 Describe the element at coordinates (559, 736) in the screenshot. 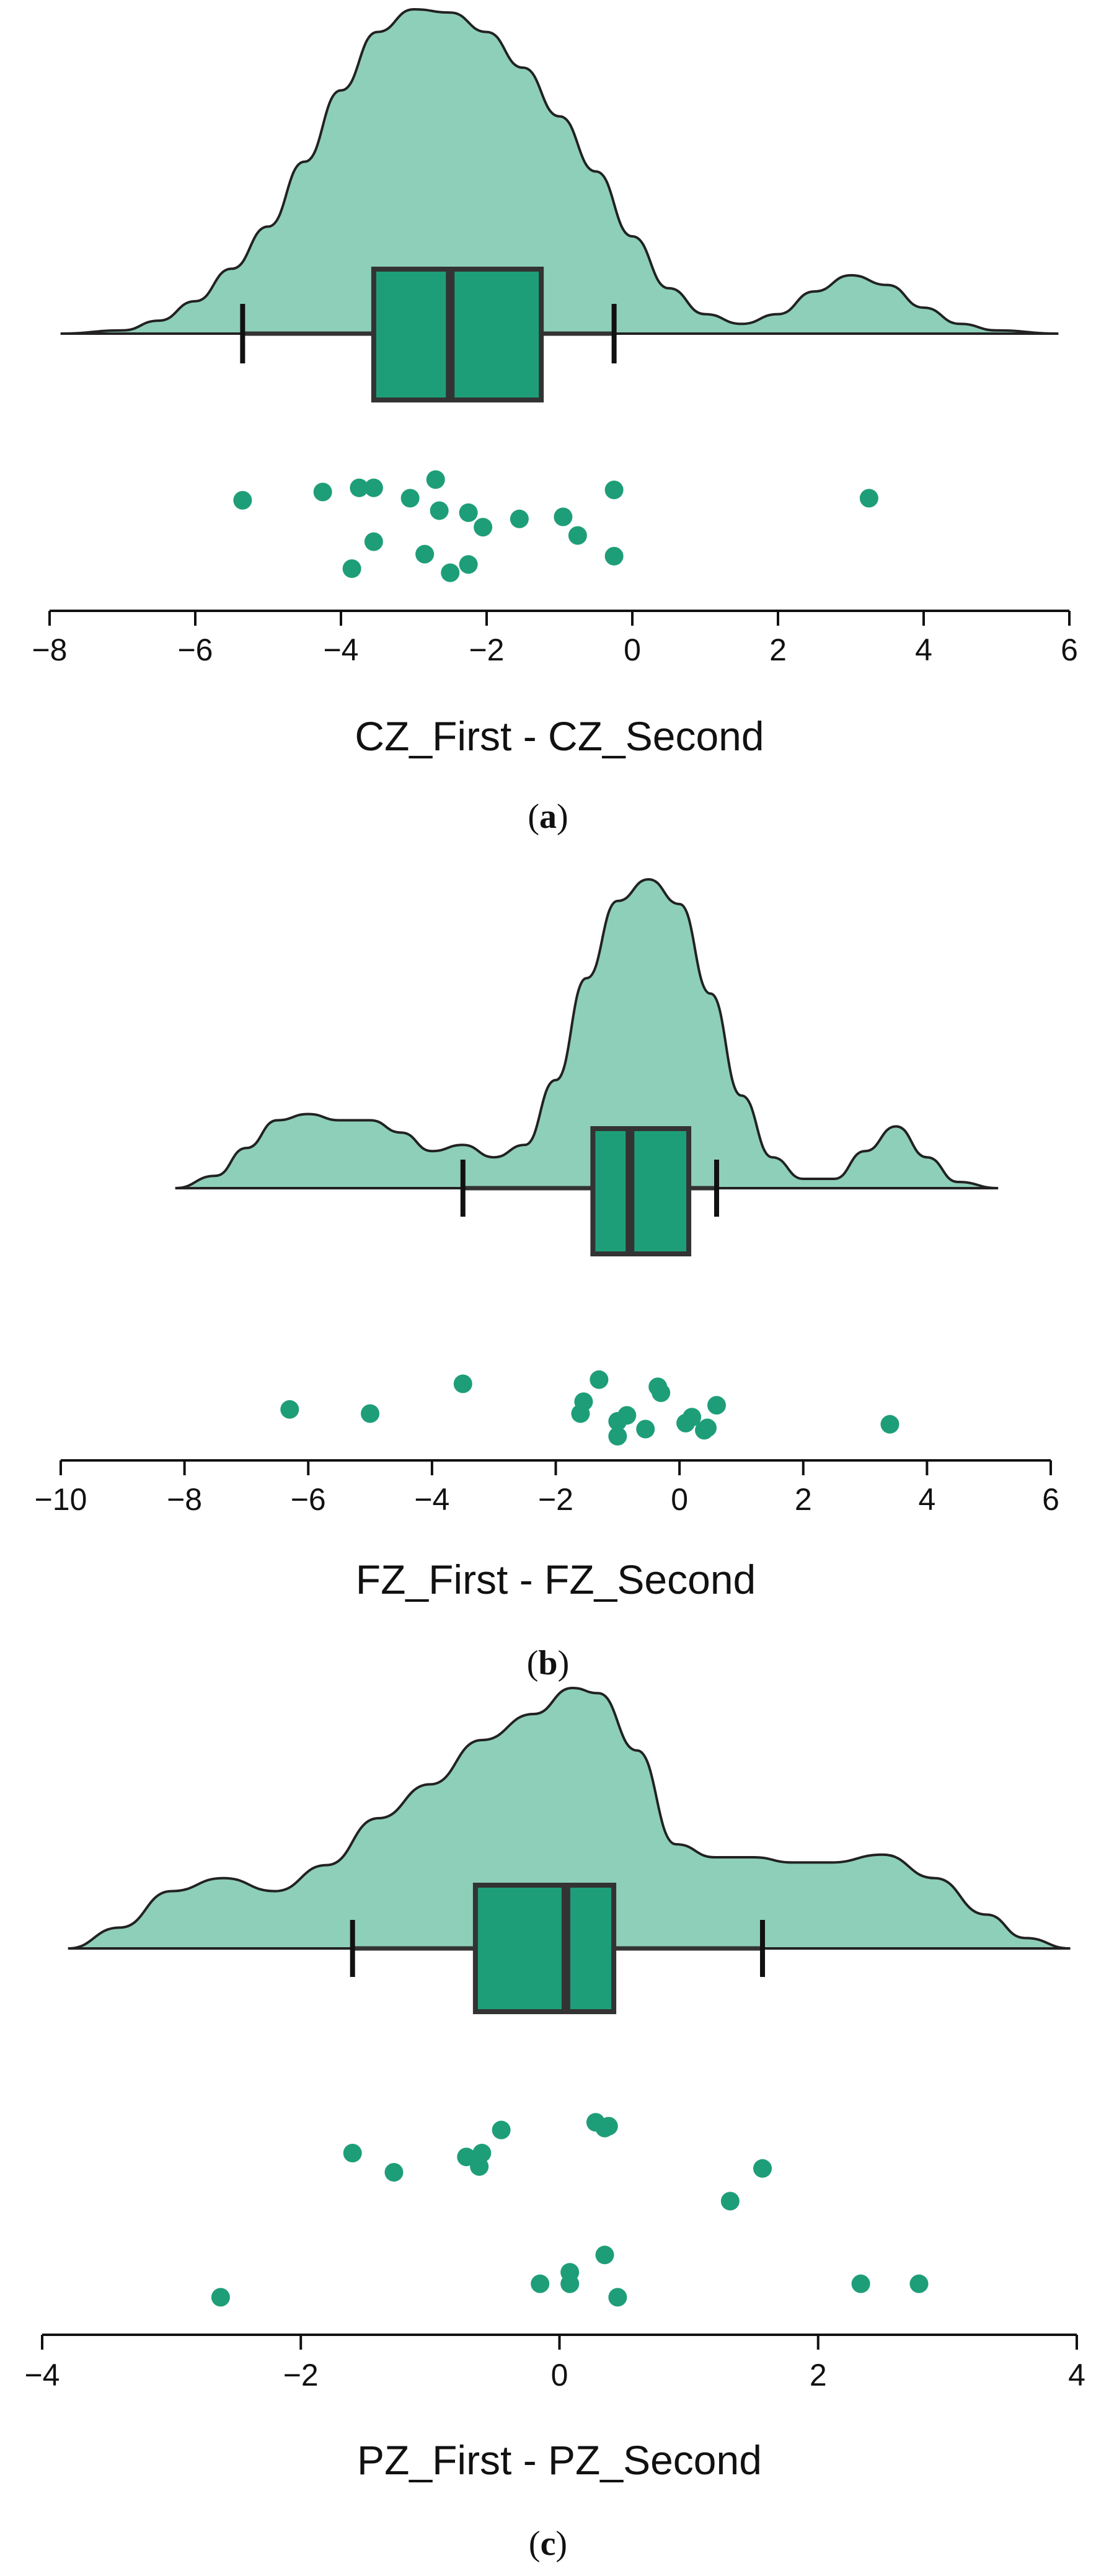

I see `x-axis-title: CZ_First - CZ_Second` at that location.